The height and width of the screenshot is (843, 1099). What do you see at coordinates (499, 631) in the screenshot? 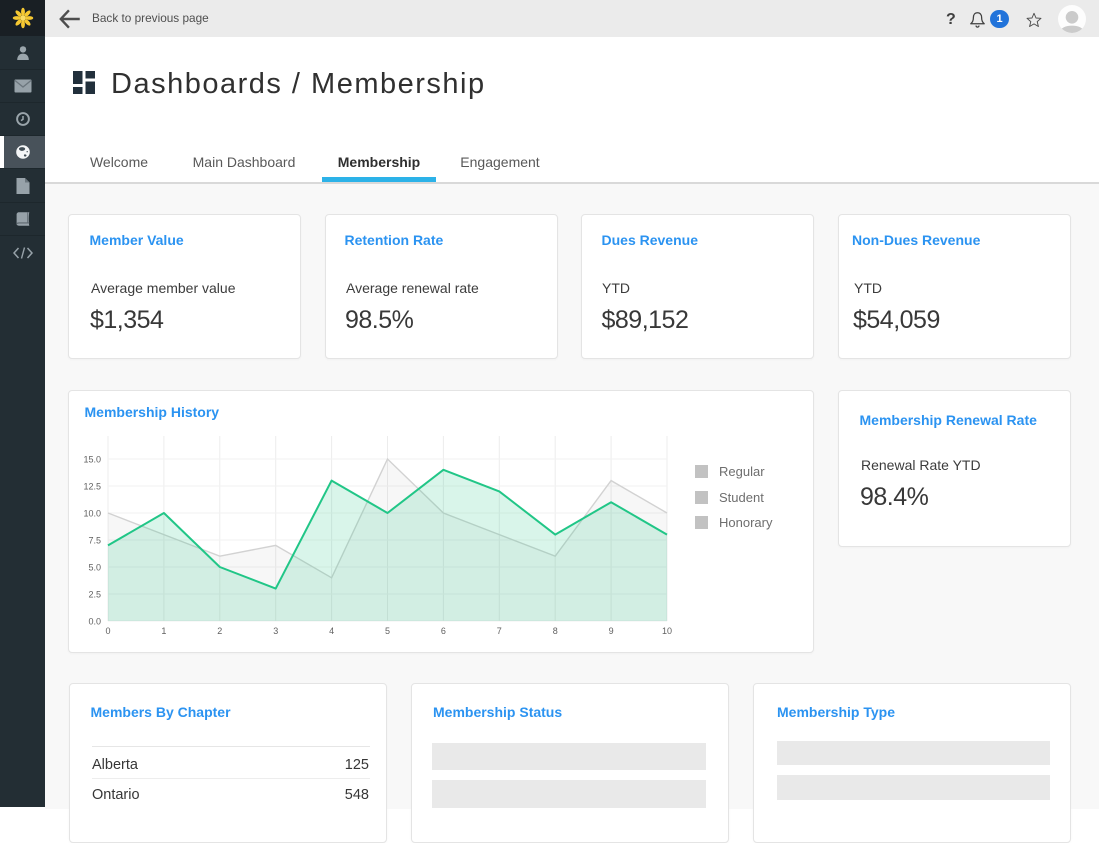
I see `svg-text: 7` at bounding box center [499, 631].